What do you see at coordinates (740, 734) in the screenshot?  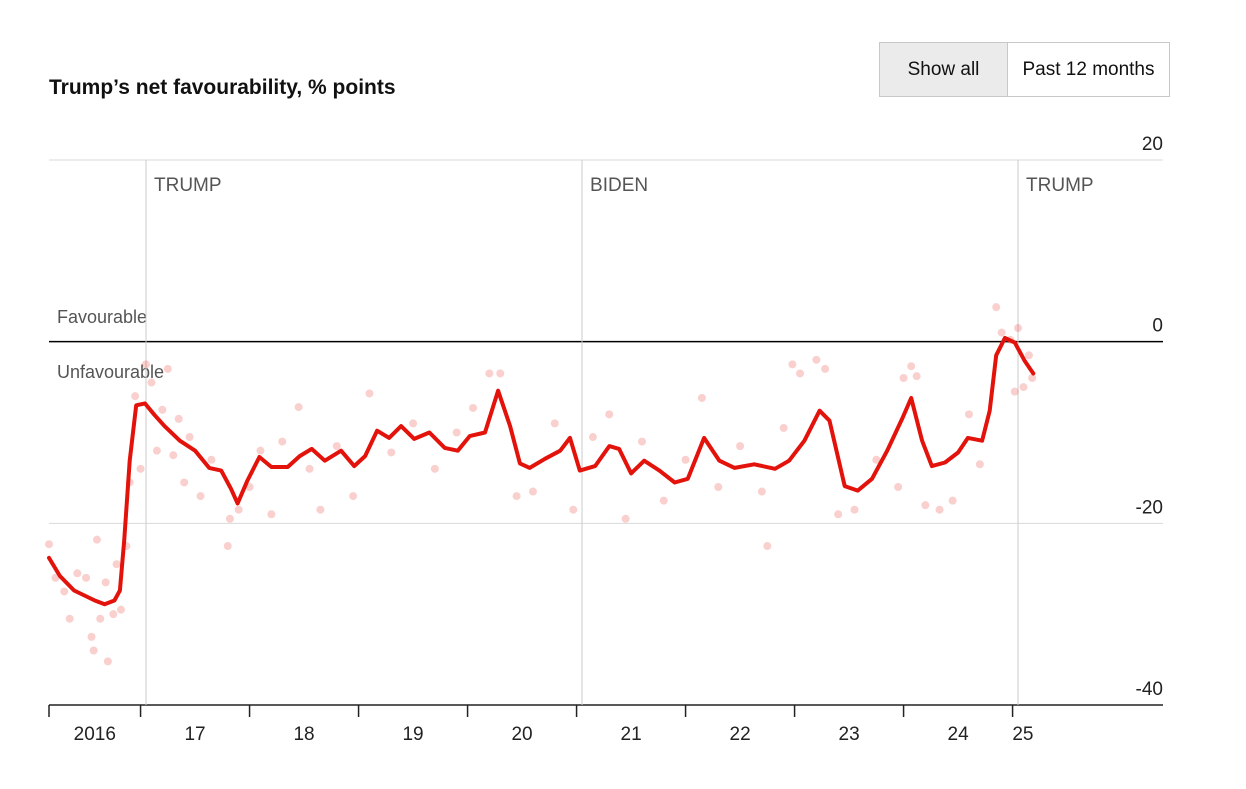 I see `x-tick-label: 22` at bounding box center [740, 734].